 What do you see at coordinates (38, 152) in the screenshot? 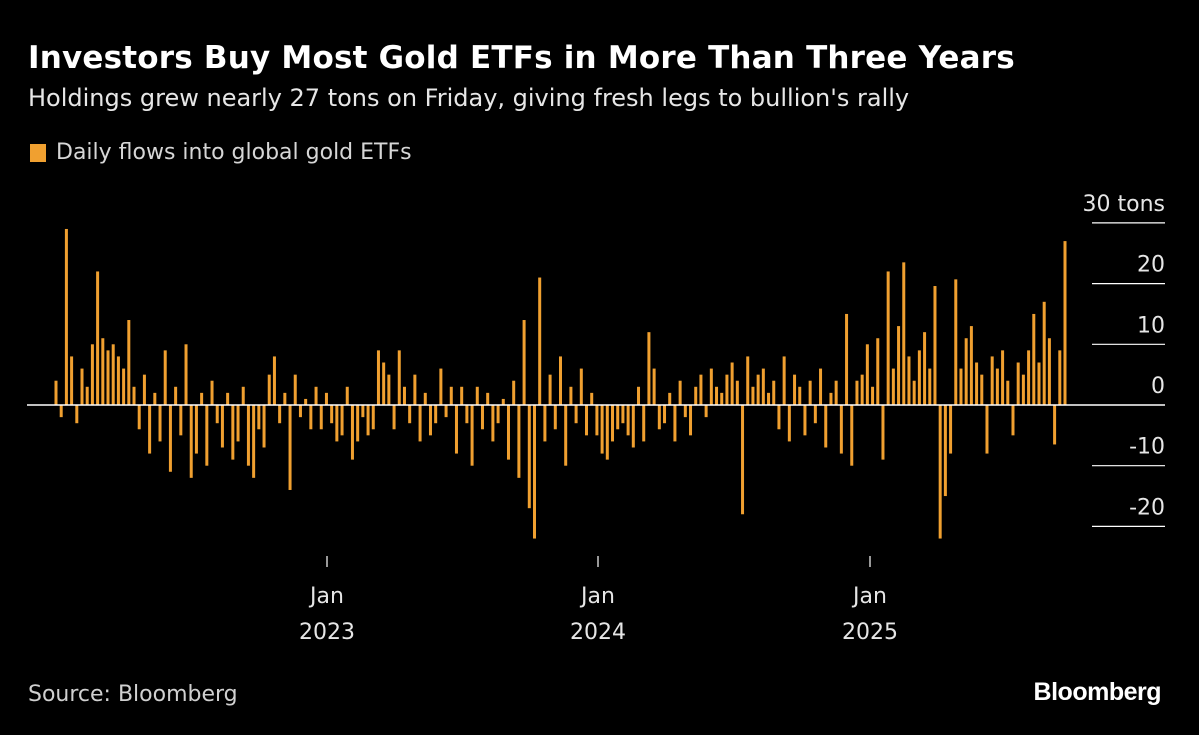
I see `legend-swatch` at bounding box center [38, 152].